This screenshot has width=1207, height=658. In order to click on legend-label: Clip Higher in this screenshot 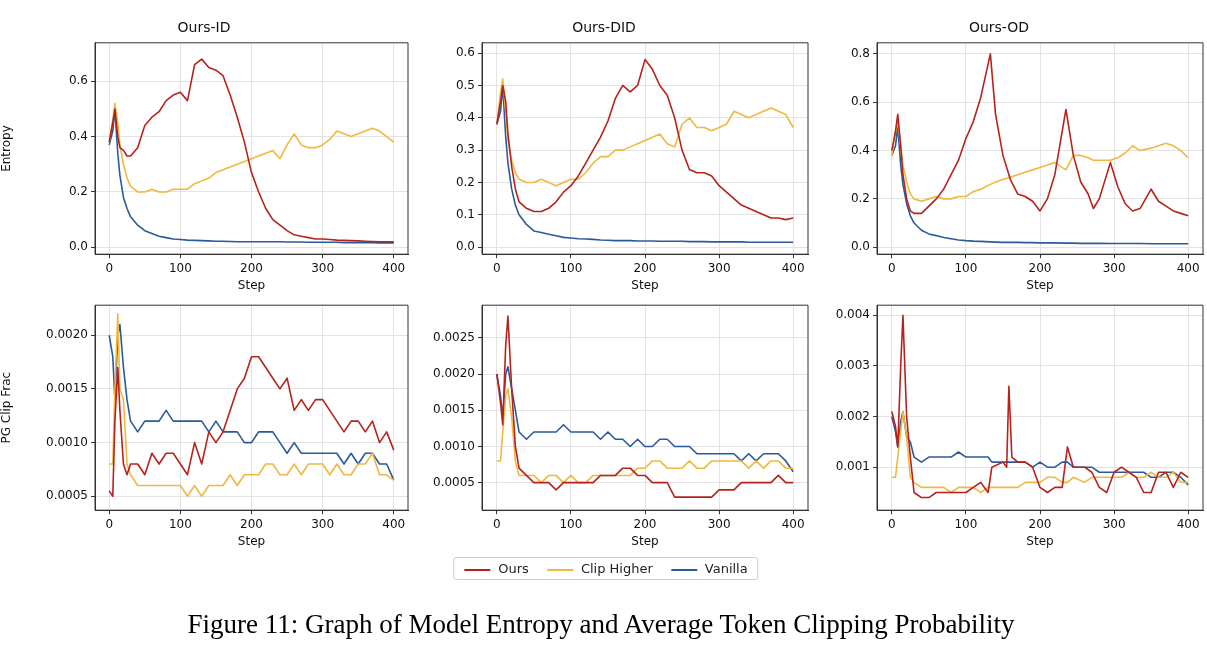, I will do `click(616, 568)`.